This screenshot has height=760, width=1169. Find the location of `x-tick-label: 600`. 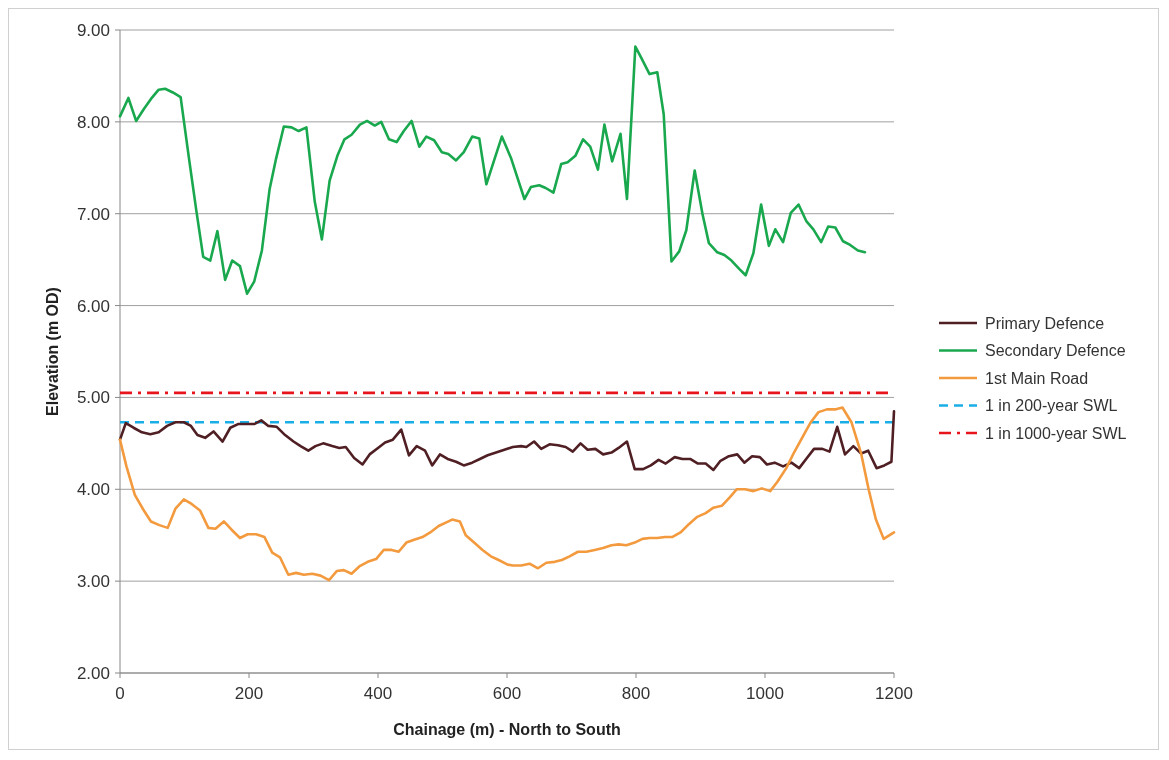

x-tick-label: 600 is located at coordinates (507, 693).